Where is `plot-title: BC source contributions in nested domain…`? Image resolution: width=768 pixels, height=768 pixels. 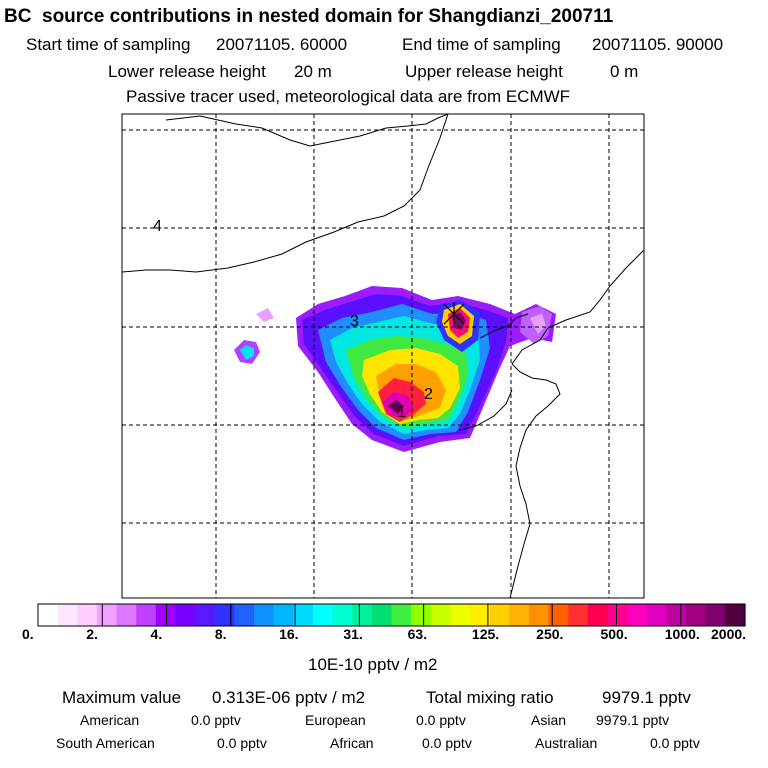 plot-title: BC source contributions in nested domain… is located at coordinates (309, 16).